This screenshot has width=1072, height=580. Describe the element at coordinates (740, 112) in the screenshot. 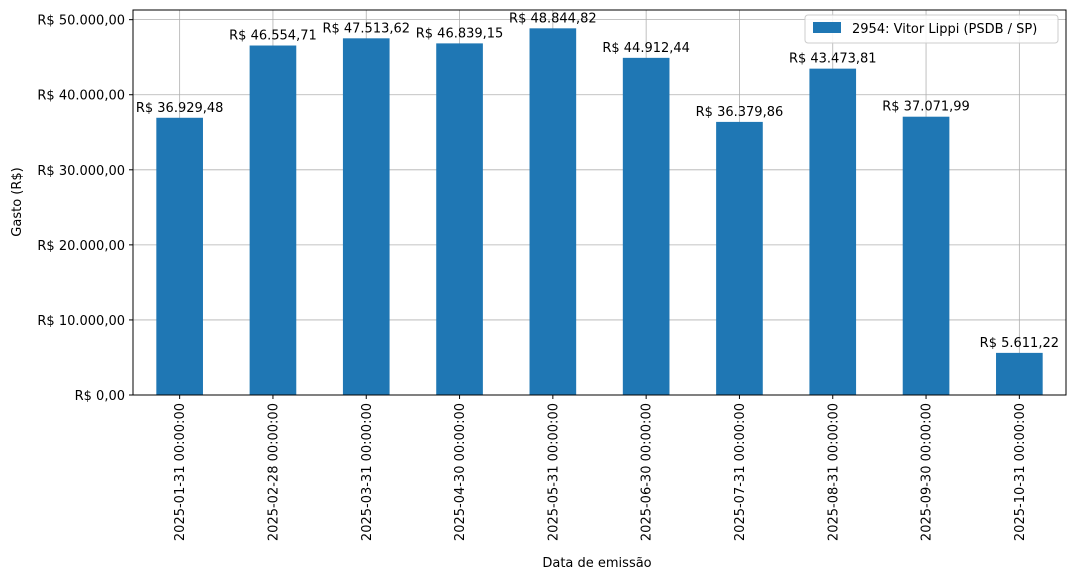

I see `bar-value-label: R$ 36.379,86` at that location.